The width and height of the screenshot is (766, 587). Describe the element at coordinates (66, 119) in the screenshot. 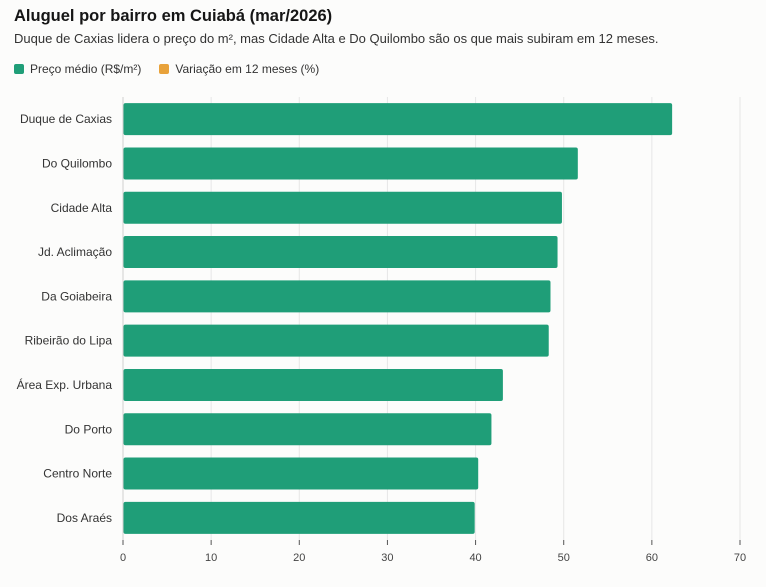

I see `category-label-0: Duque de Caxias` at that location.